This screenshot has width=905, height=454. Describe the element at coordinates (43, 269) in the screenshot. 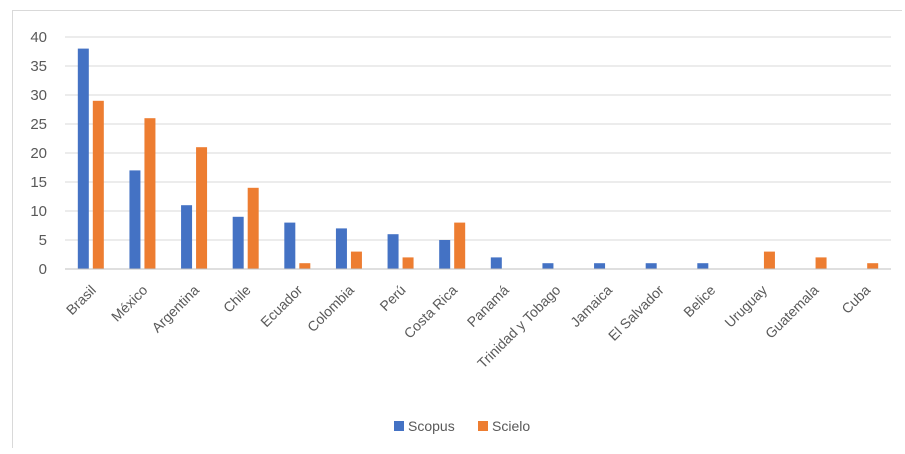

I see `y-tick-label: 0` at that location.